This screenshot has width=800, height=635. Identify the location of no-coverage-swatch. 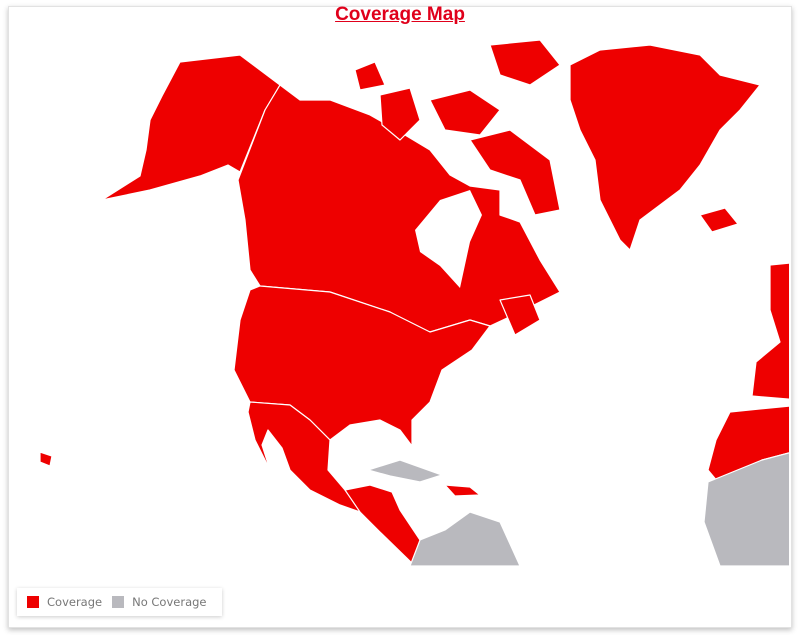
(118, 602).